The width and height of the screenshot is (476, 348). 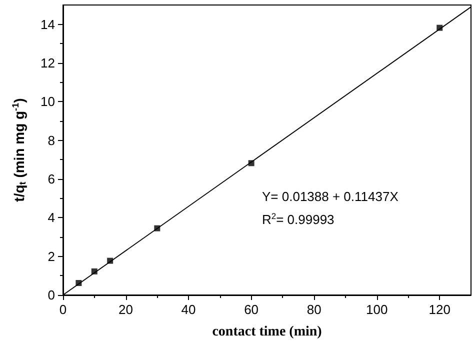 I want to click on y-tick-label: 6, so click(x=51, y=179).